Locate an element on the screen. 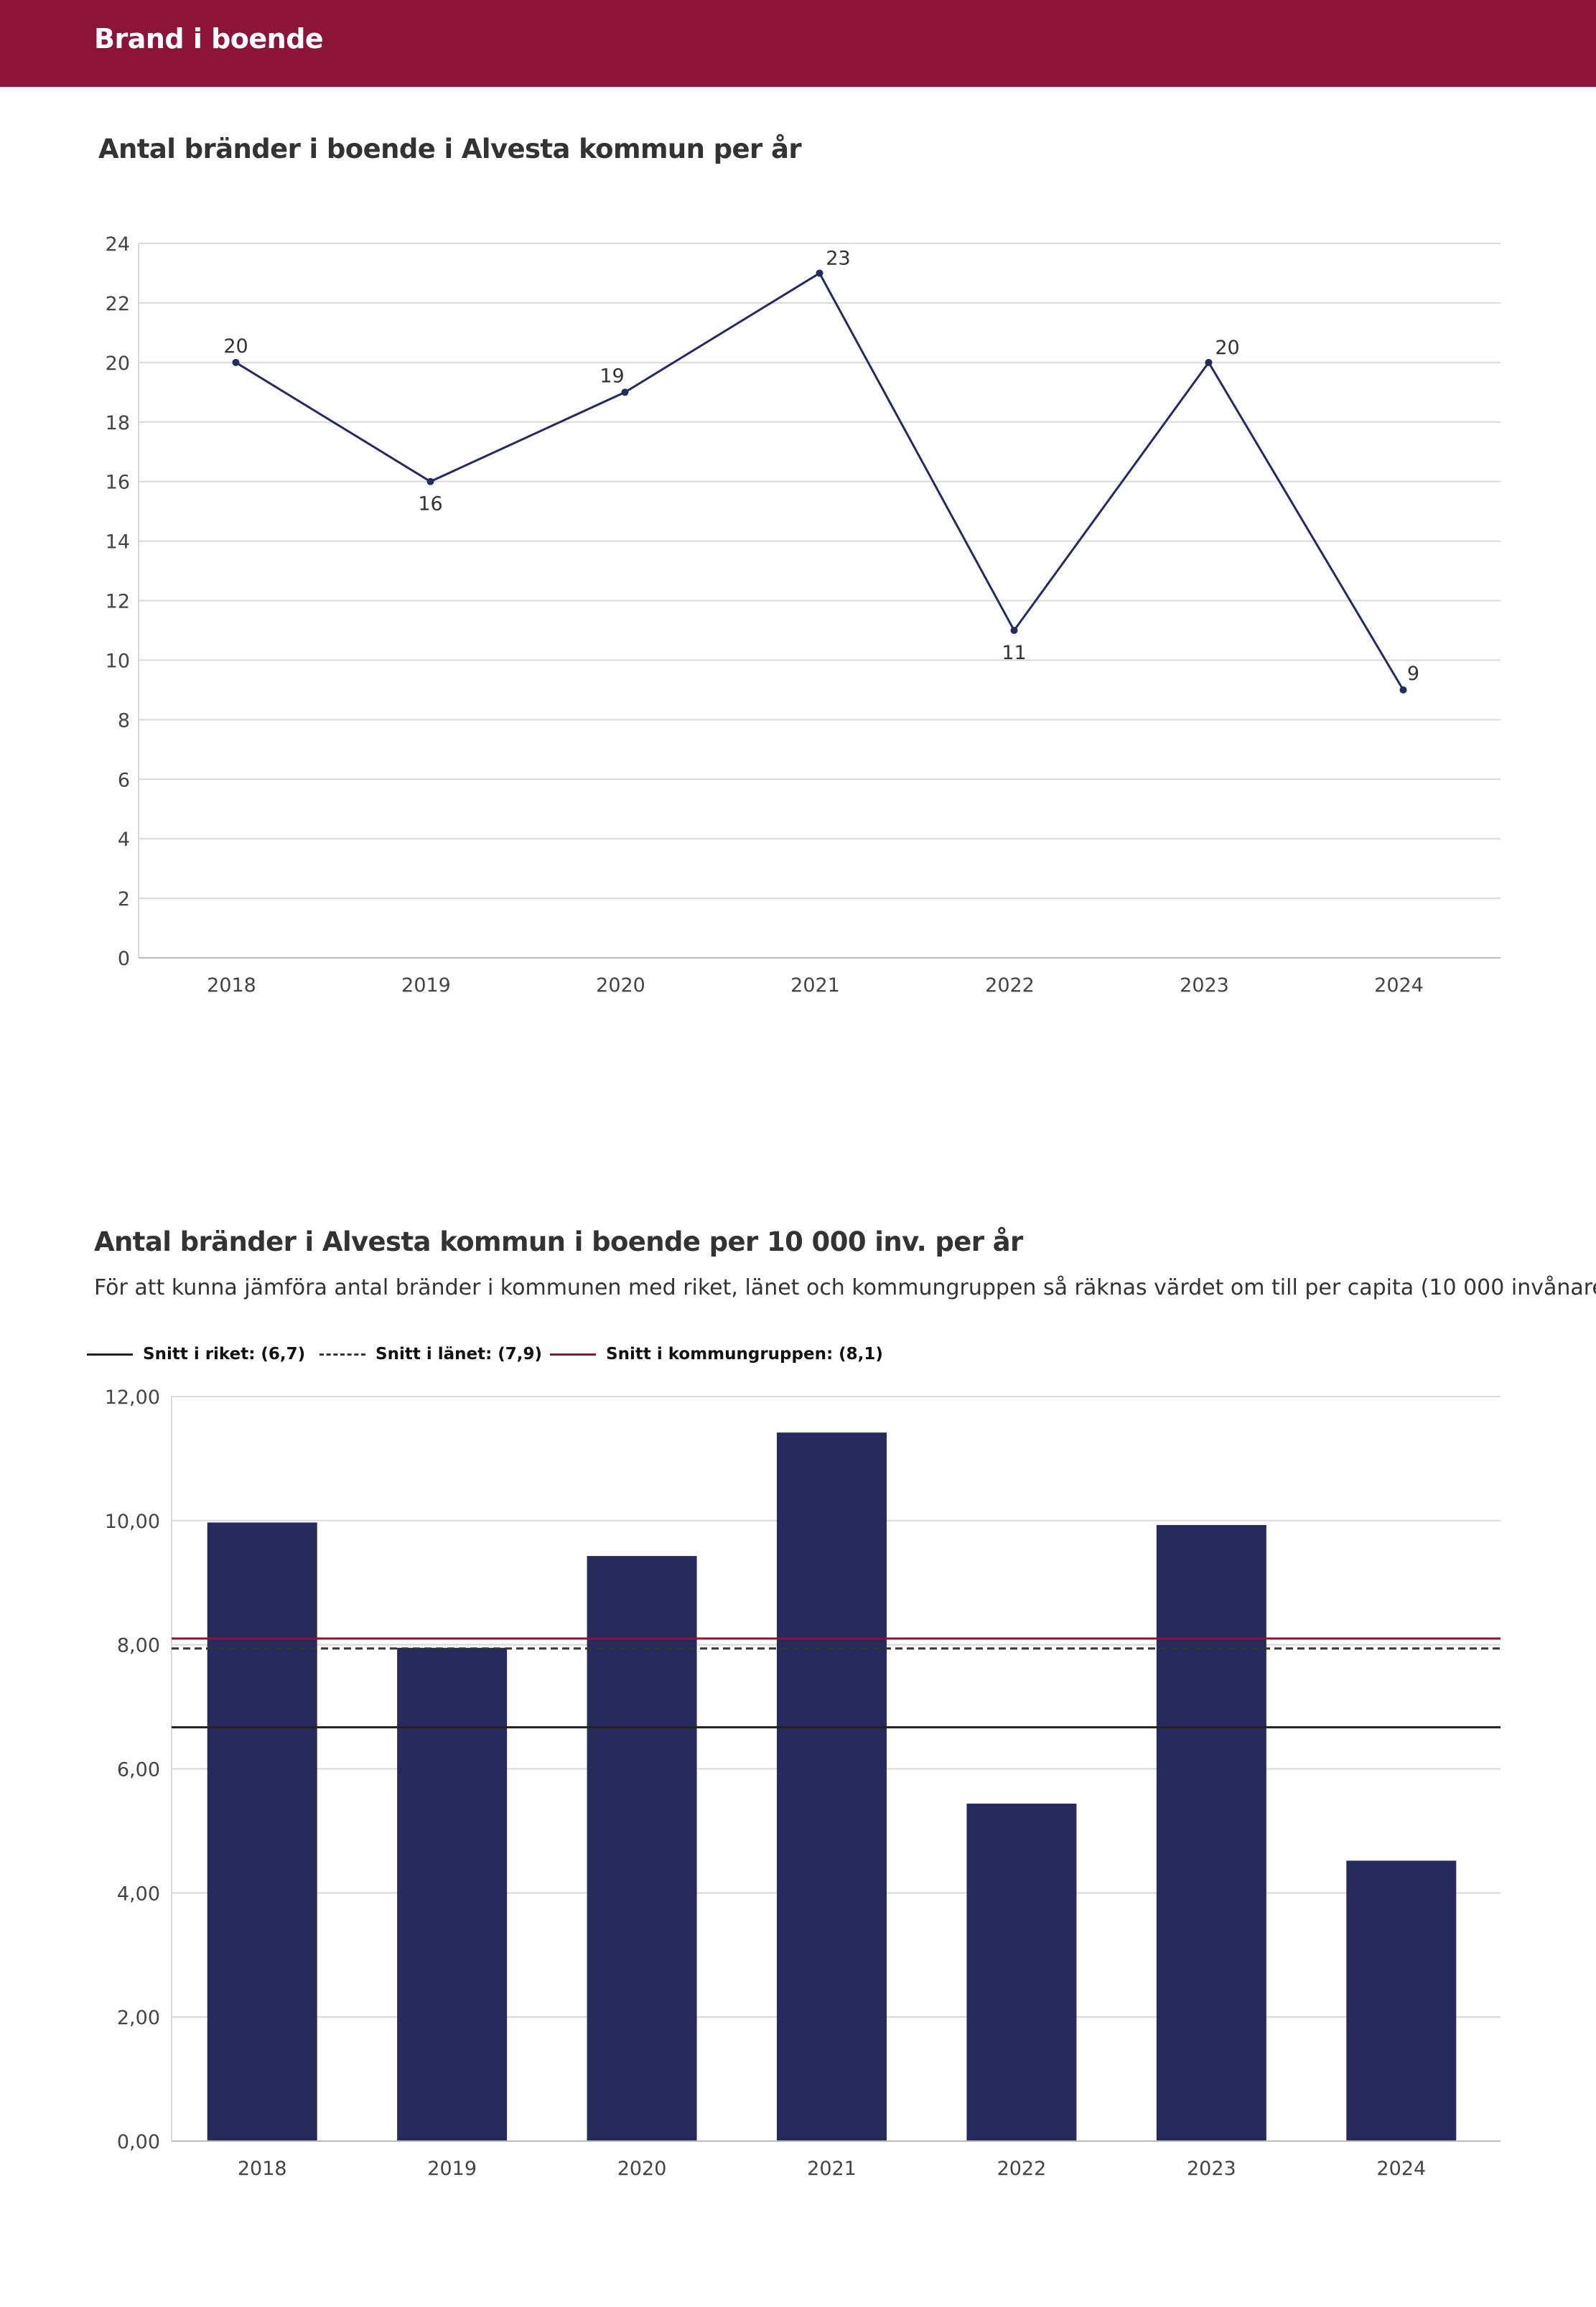 This screenshot has width=1596, height=2307. y-tick-label: 6 is located at coordinates (124, 780).